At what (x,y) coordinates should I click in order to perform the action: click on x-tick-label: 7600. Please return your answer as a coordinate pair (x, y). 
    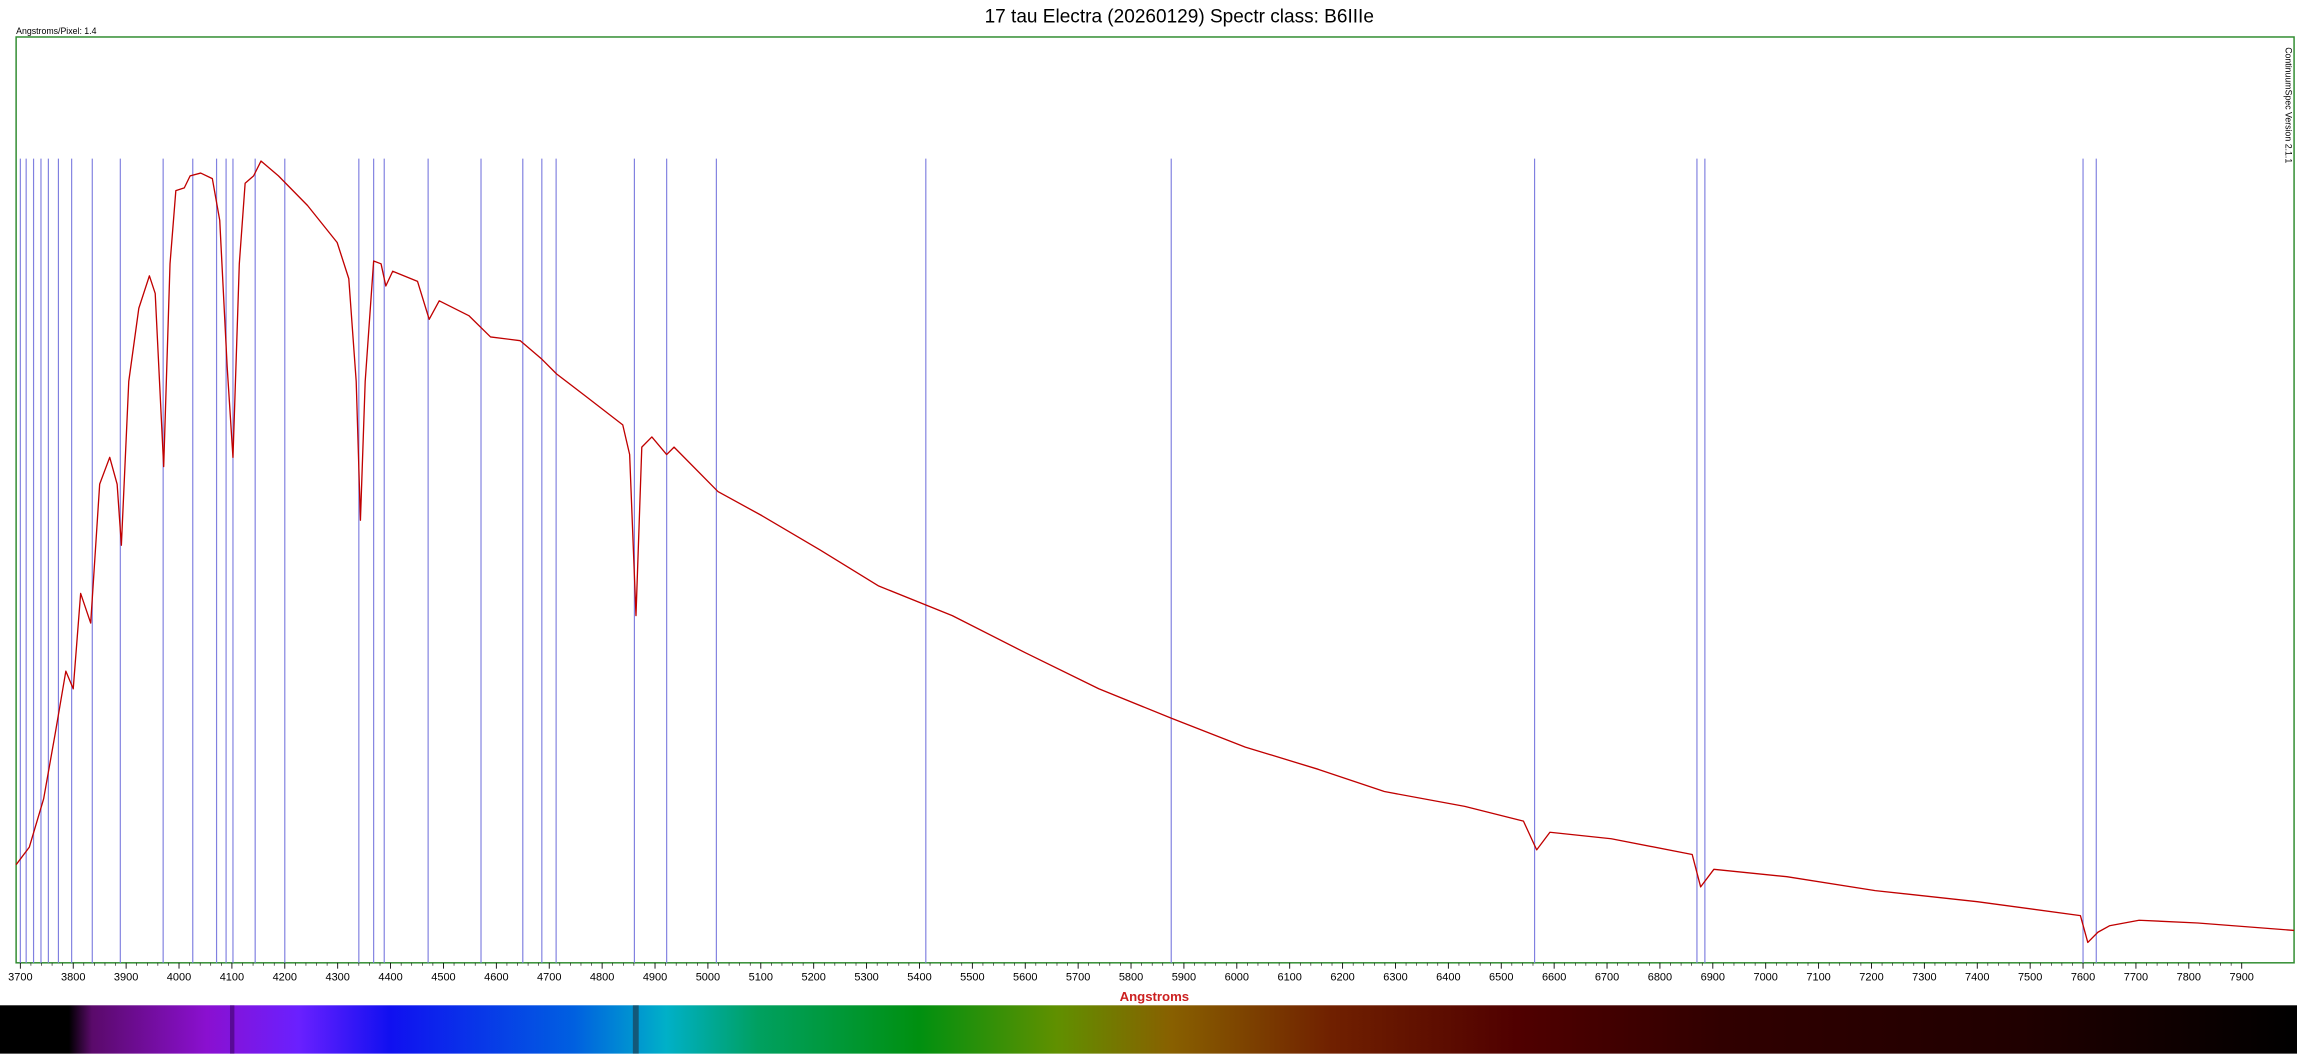
    Looking at the image, I should click on (2083, 977).